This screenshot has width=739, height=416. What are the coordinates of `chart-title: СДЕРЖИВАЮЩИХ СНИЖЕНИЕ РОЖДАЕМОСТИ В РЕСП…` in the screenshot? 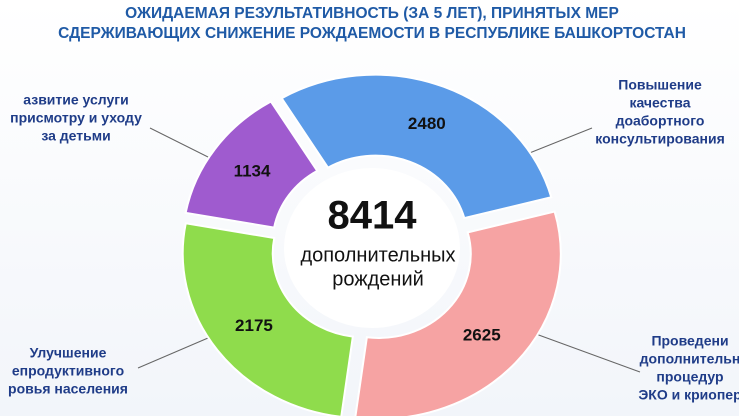 It's located at (372, 33).